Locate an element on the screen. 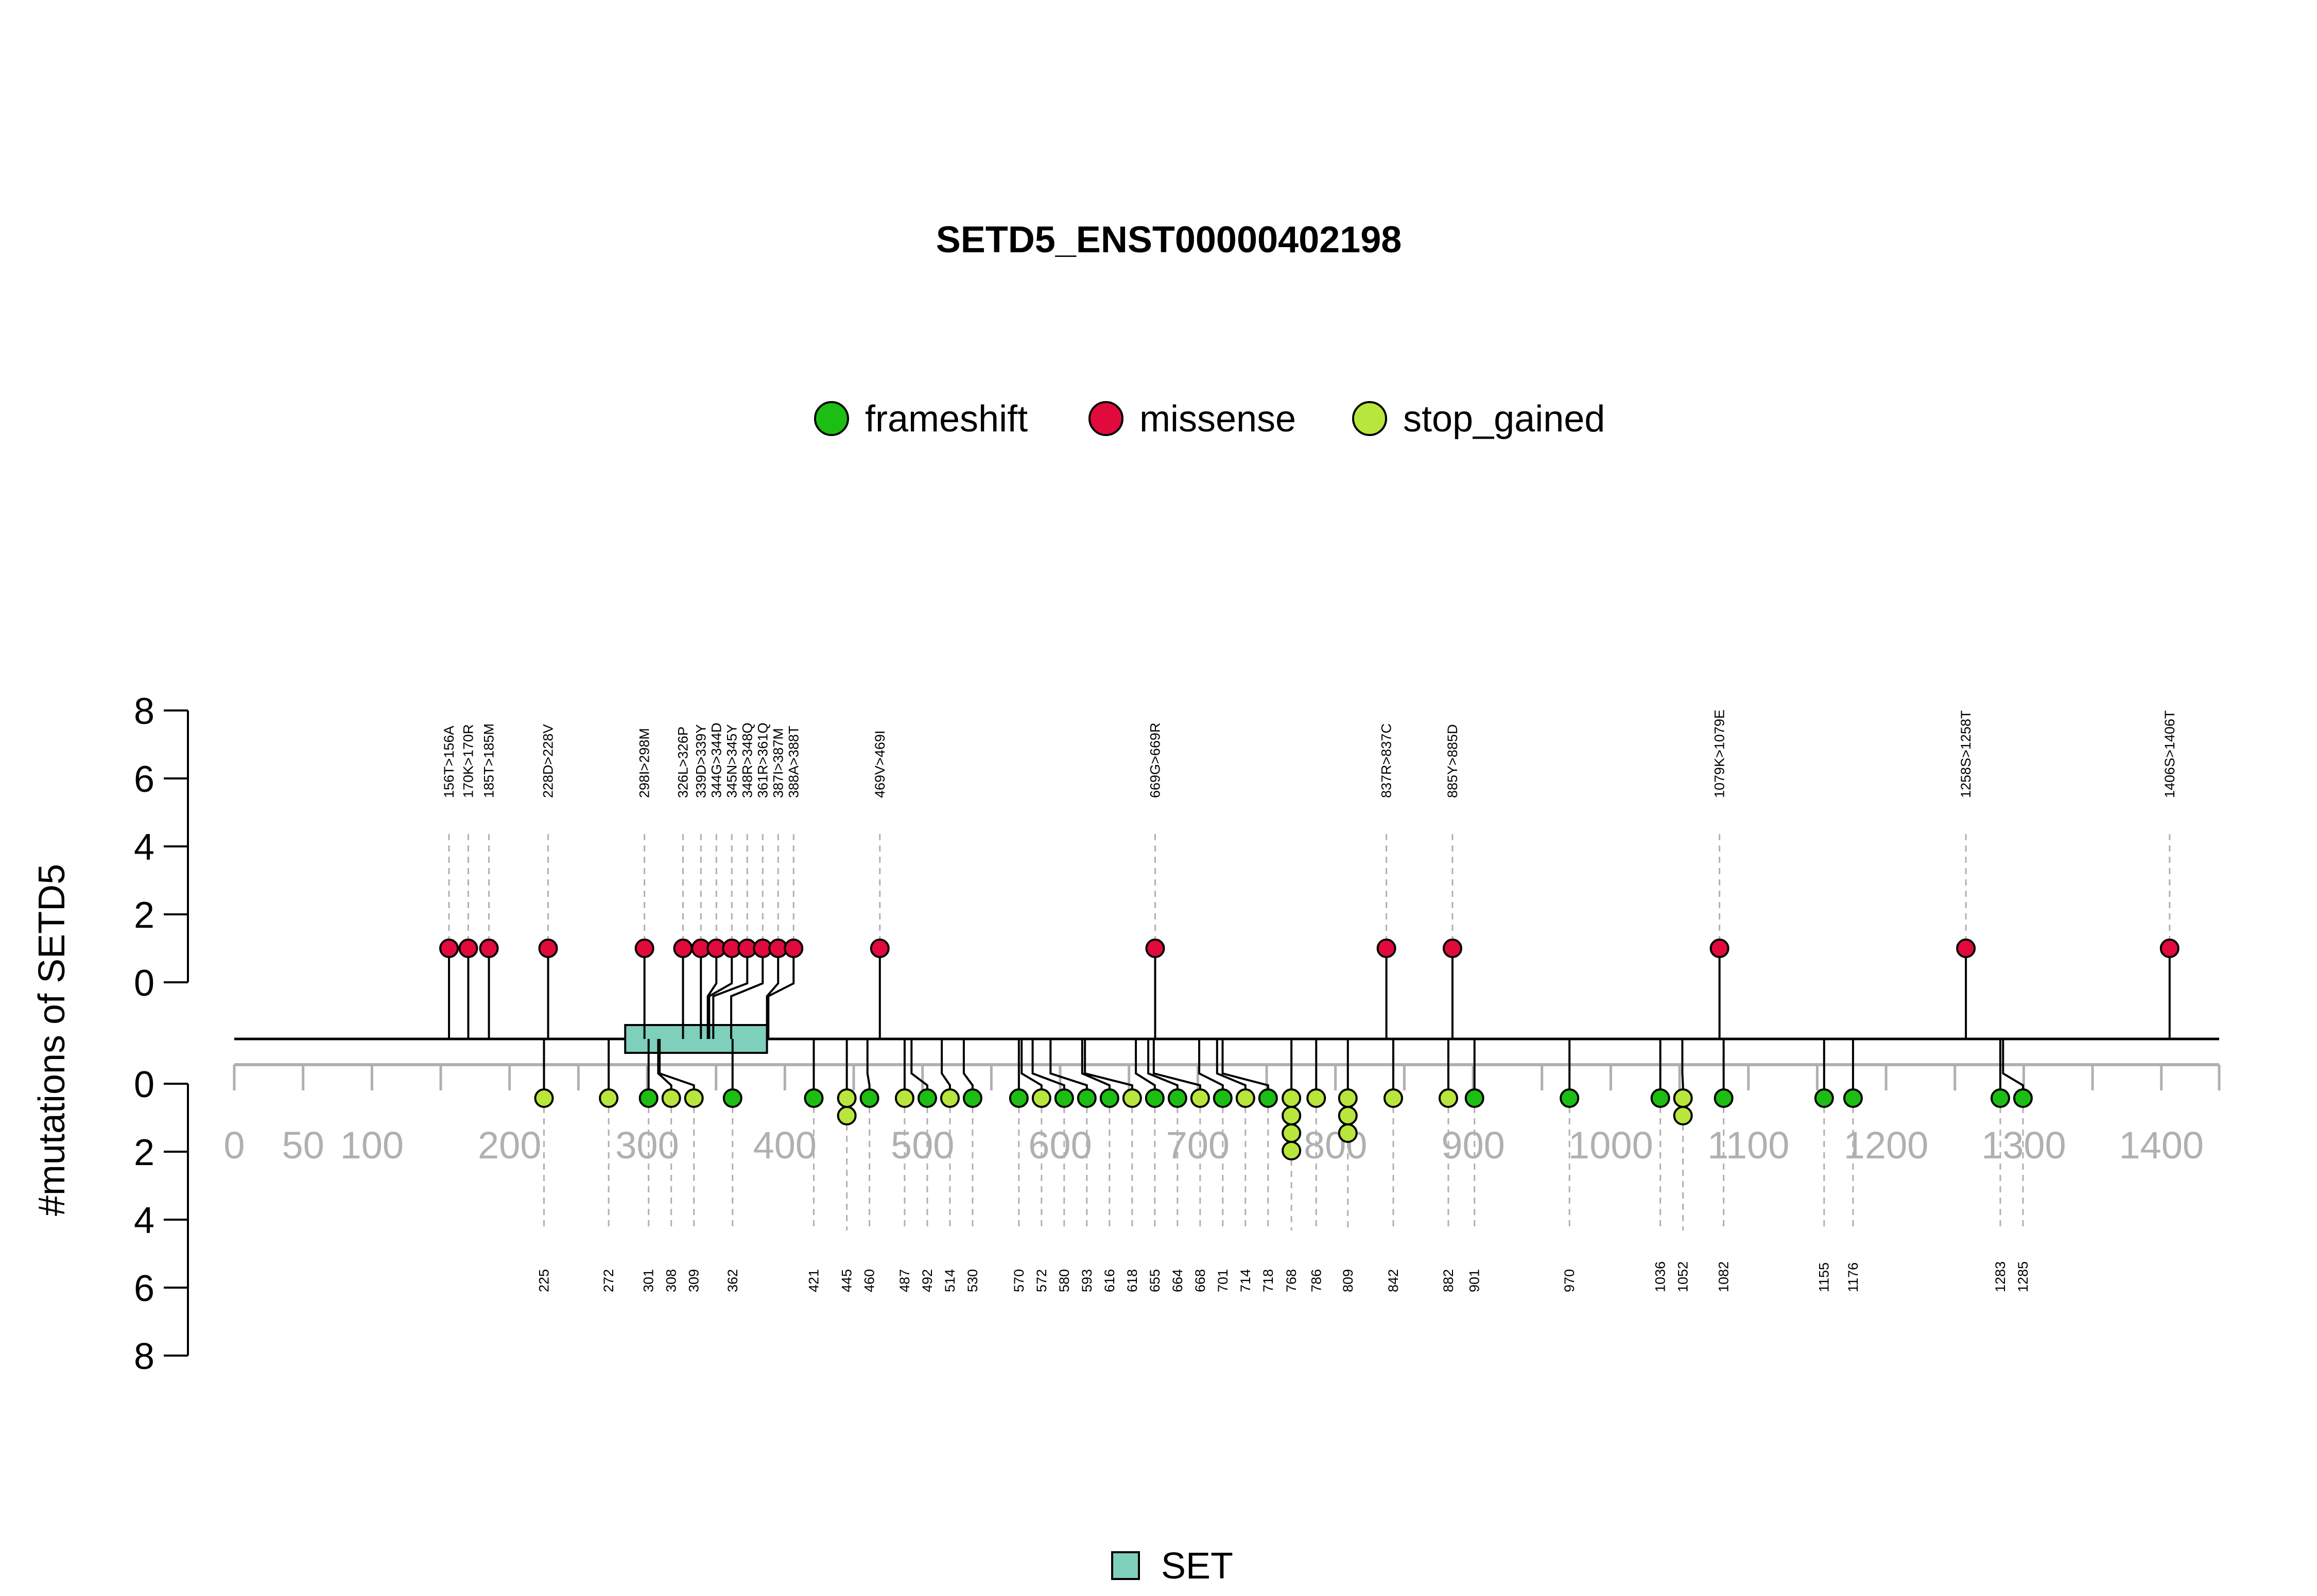 Image resolution: width=2317 pixels, height=1596 pixels. mutation-label-1258: 1258S>1258T is located at coordinates (1966, 754).